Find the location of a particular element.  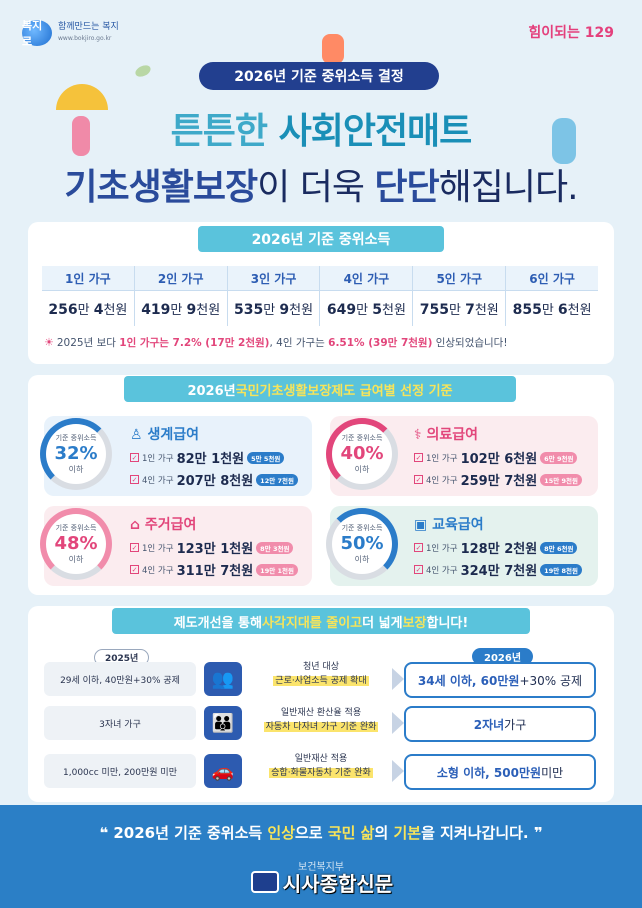

bokjiro-logo-mark: 복지로 is located at coordinates (37, 33).